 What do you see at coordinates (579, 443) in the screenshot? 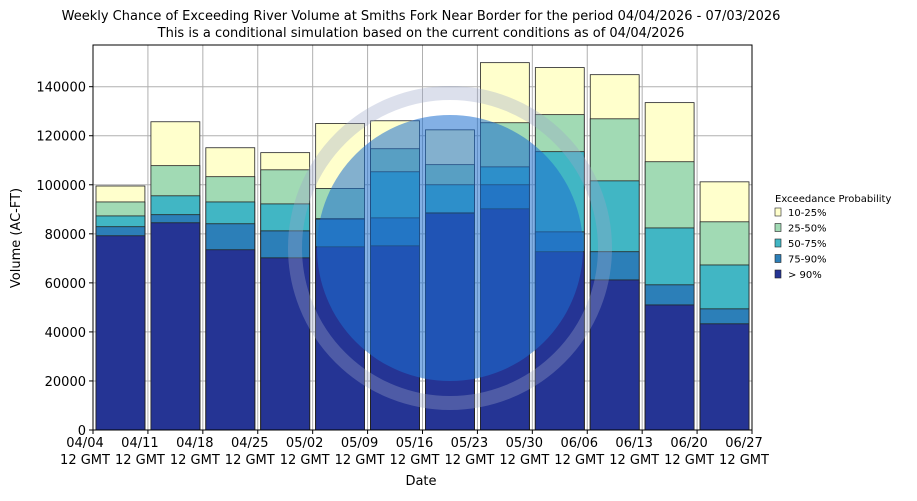
I see `x-tick-label: 06/06` at bounding box center [579, 443].